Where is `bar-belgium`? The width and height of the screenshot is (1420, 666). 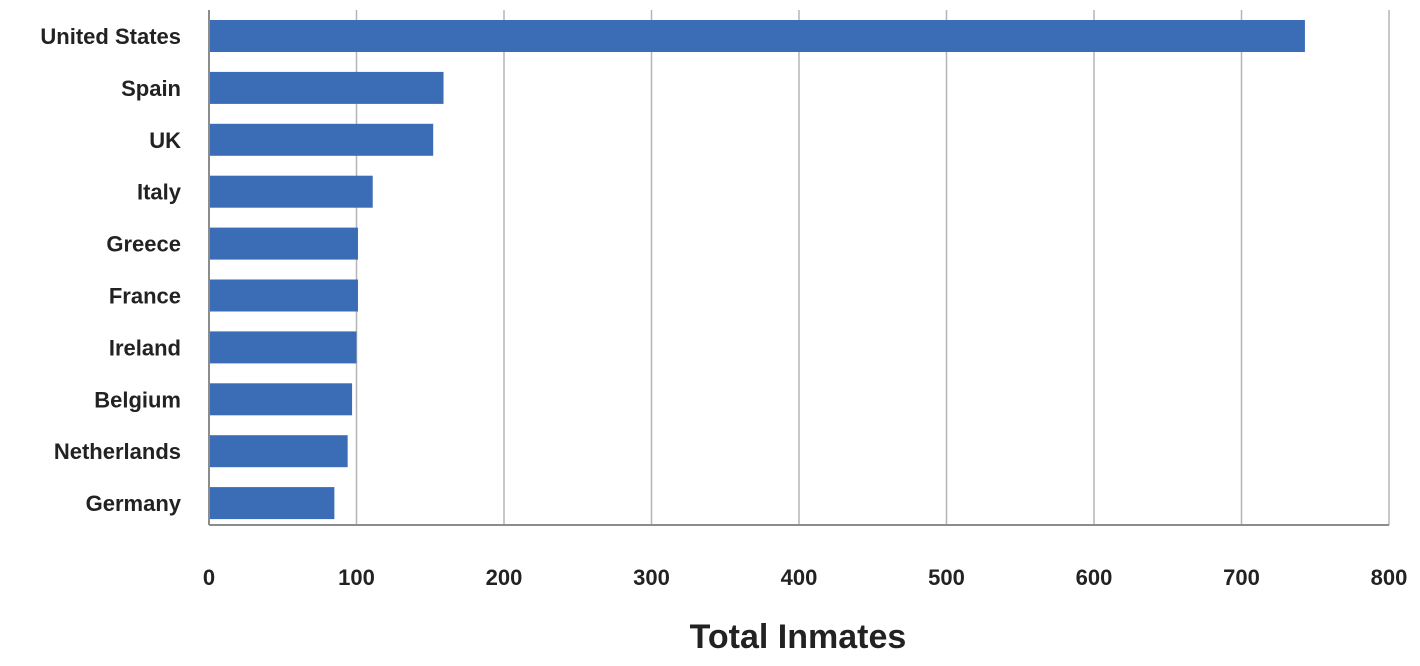 bar-belgium is located at coordinates (281, 399).